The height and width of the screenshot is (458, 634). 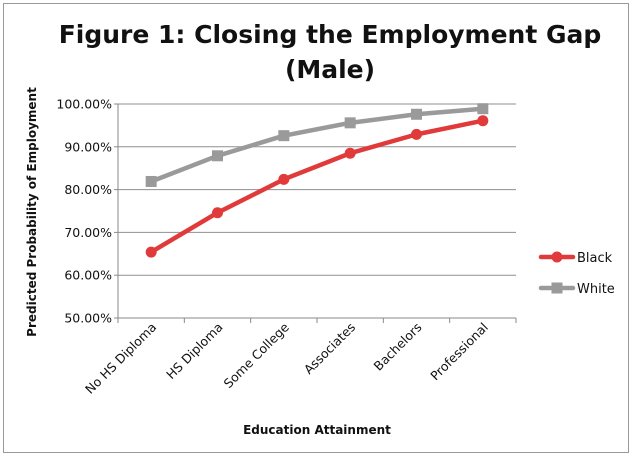 What do you see at coordinates (88, 232) in the screenshot?
I see `y-tick-label: 70.00%` at bounding box center [88, 232].